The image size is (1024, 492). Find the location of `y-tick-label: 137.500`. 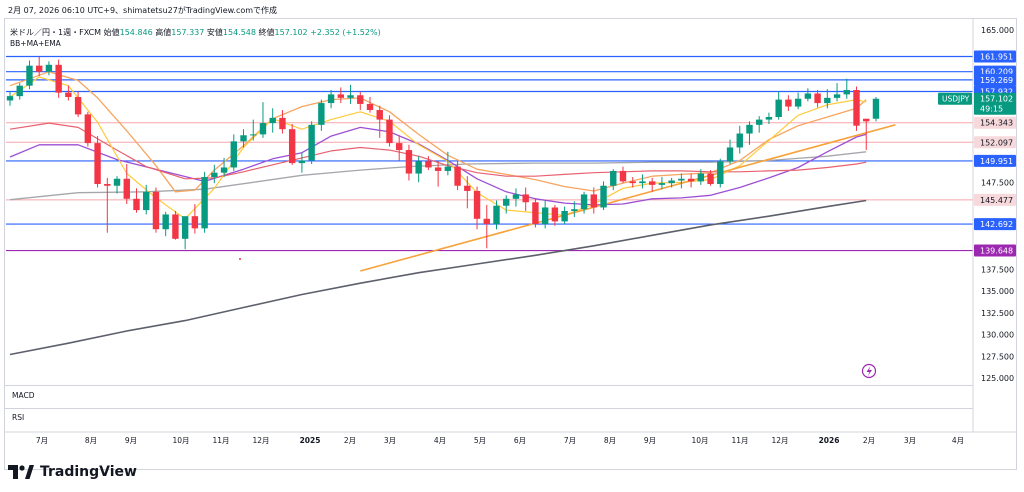

y-tick-label: 137.500 is located at coordinates (997, 269).